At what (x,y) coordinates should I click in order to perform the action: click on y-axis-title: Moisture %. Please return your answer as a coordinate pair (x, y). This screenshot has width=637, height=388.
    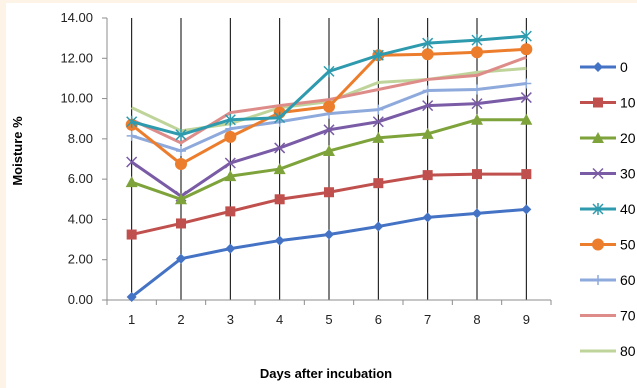
    Looking at the image, I should click on (17, 151).